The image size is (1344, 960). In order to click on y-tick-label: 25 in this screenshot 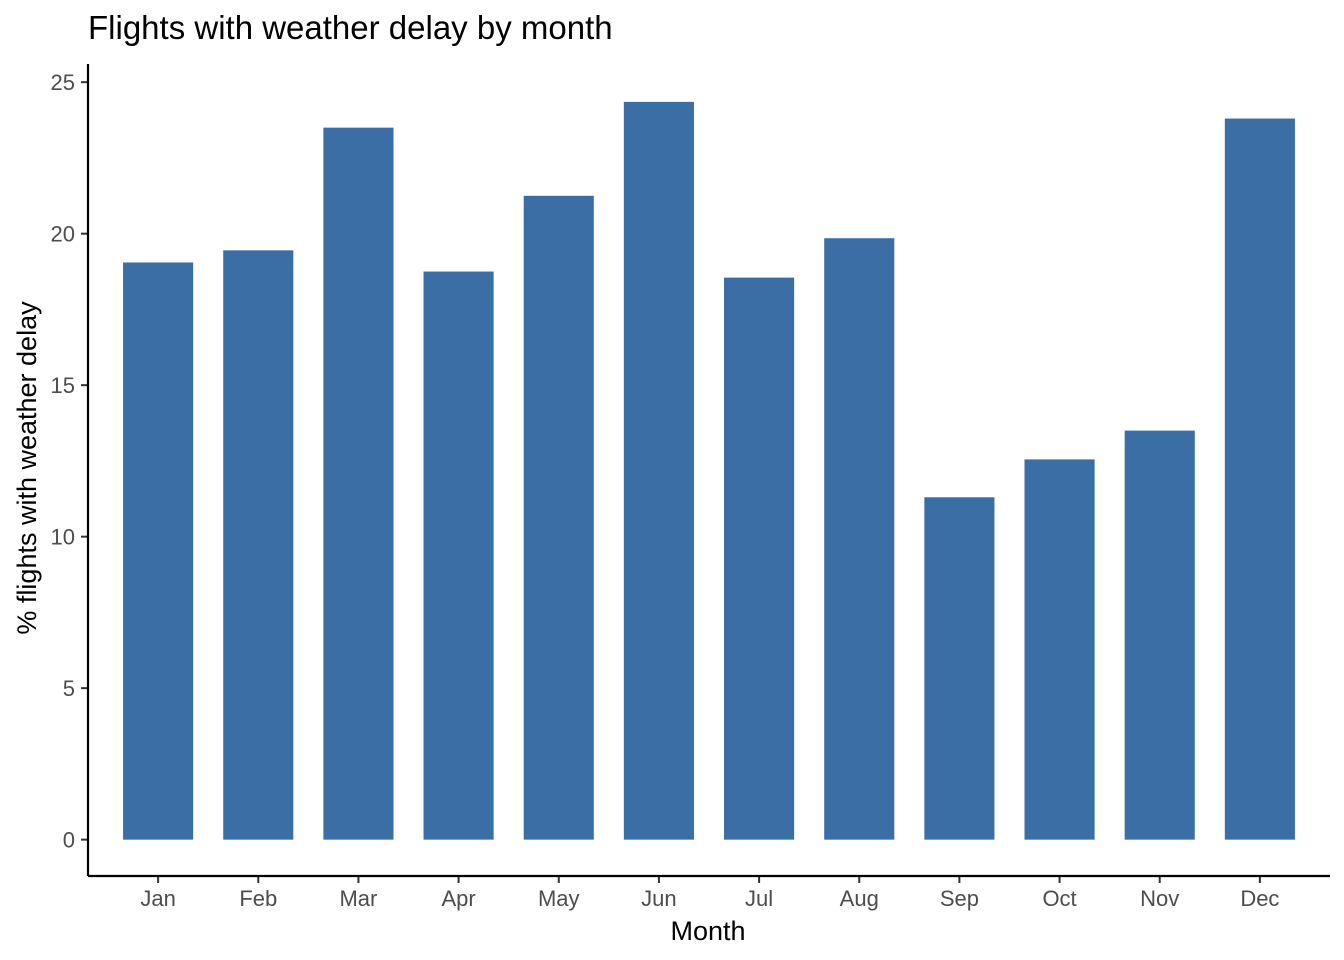, I will do `click(63, 82)`.